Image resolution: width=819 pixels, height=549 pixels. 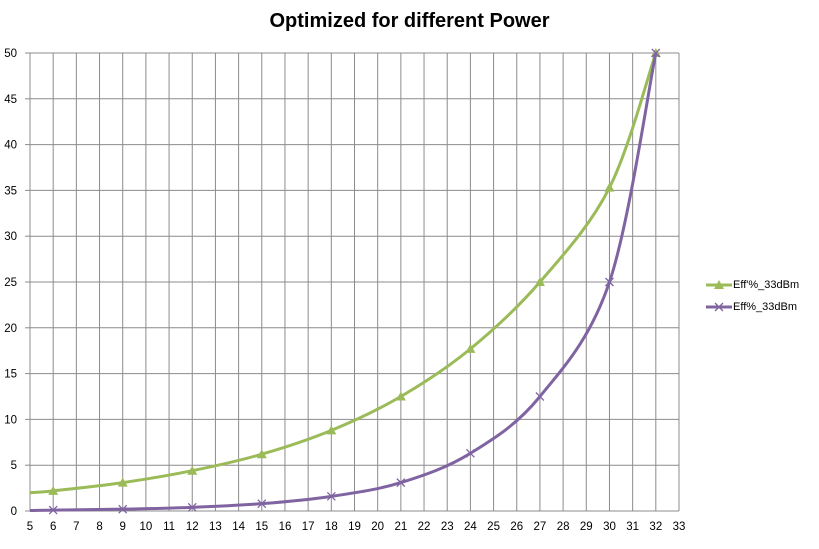 I want to click on legend-item-series-2: Eff%_33dBm, so click(x=752, y=307).